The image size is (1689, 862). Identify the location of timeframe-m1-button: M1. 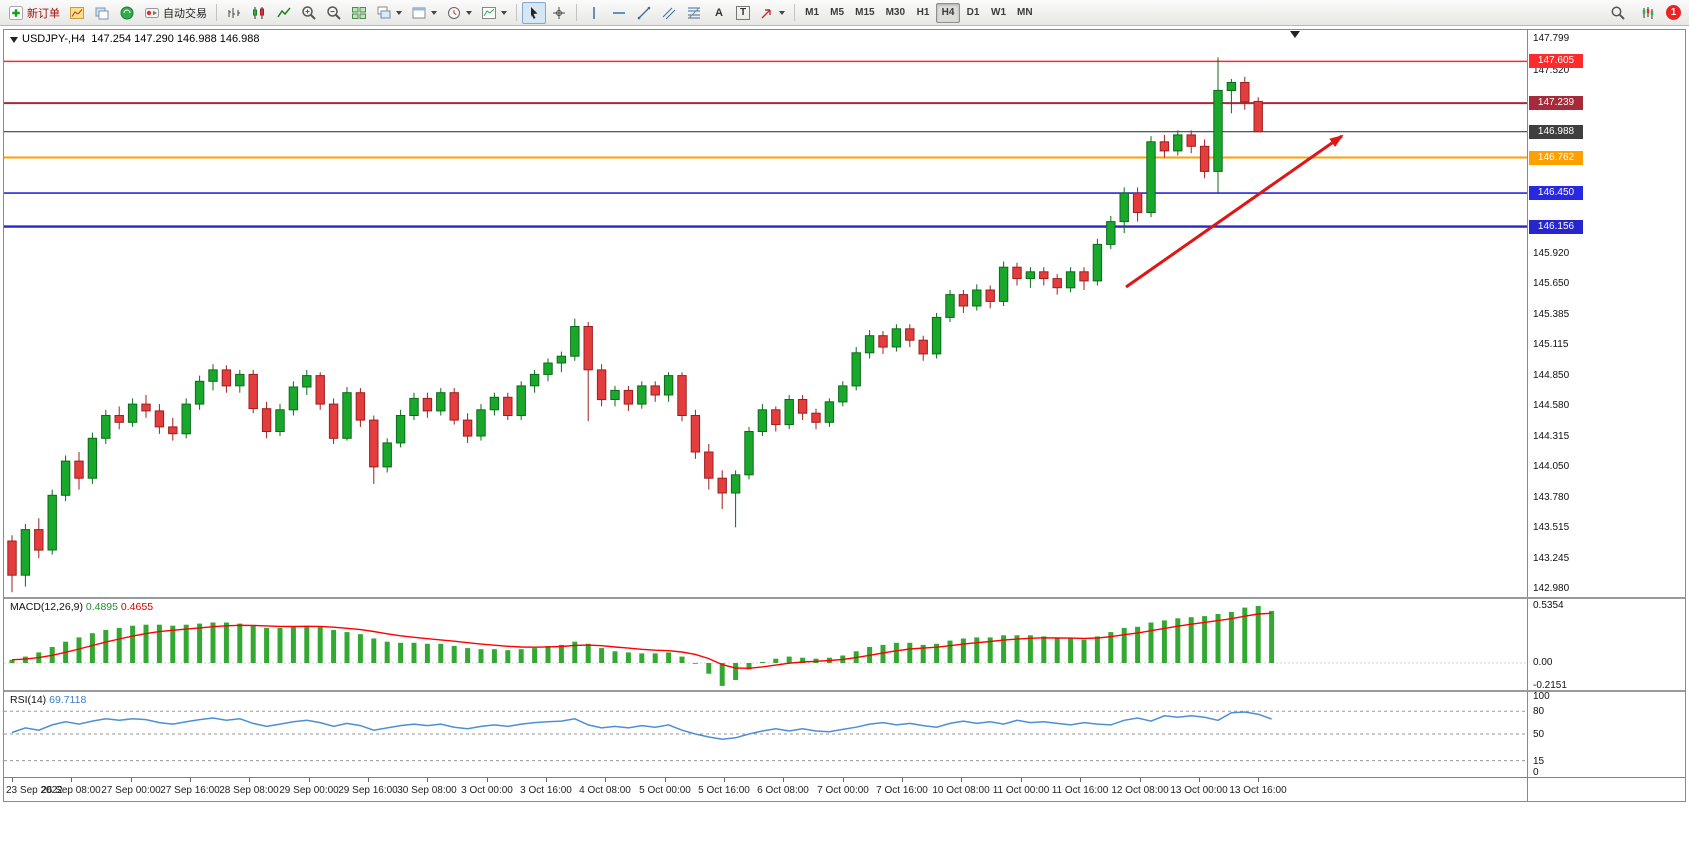
(812, 13).